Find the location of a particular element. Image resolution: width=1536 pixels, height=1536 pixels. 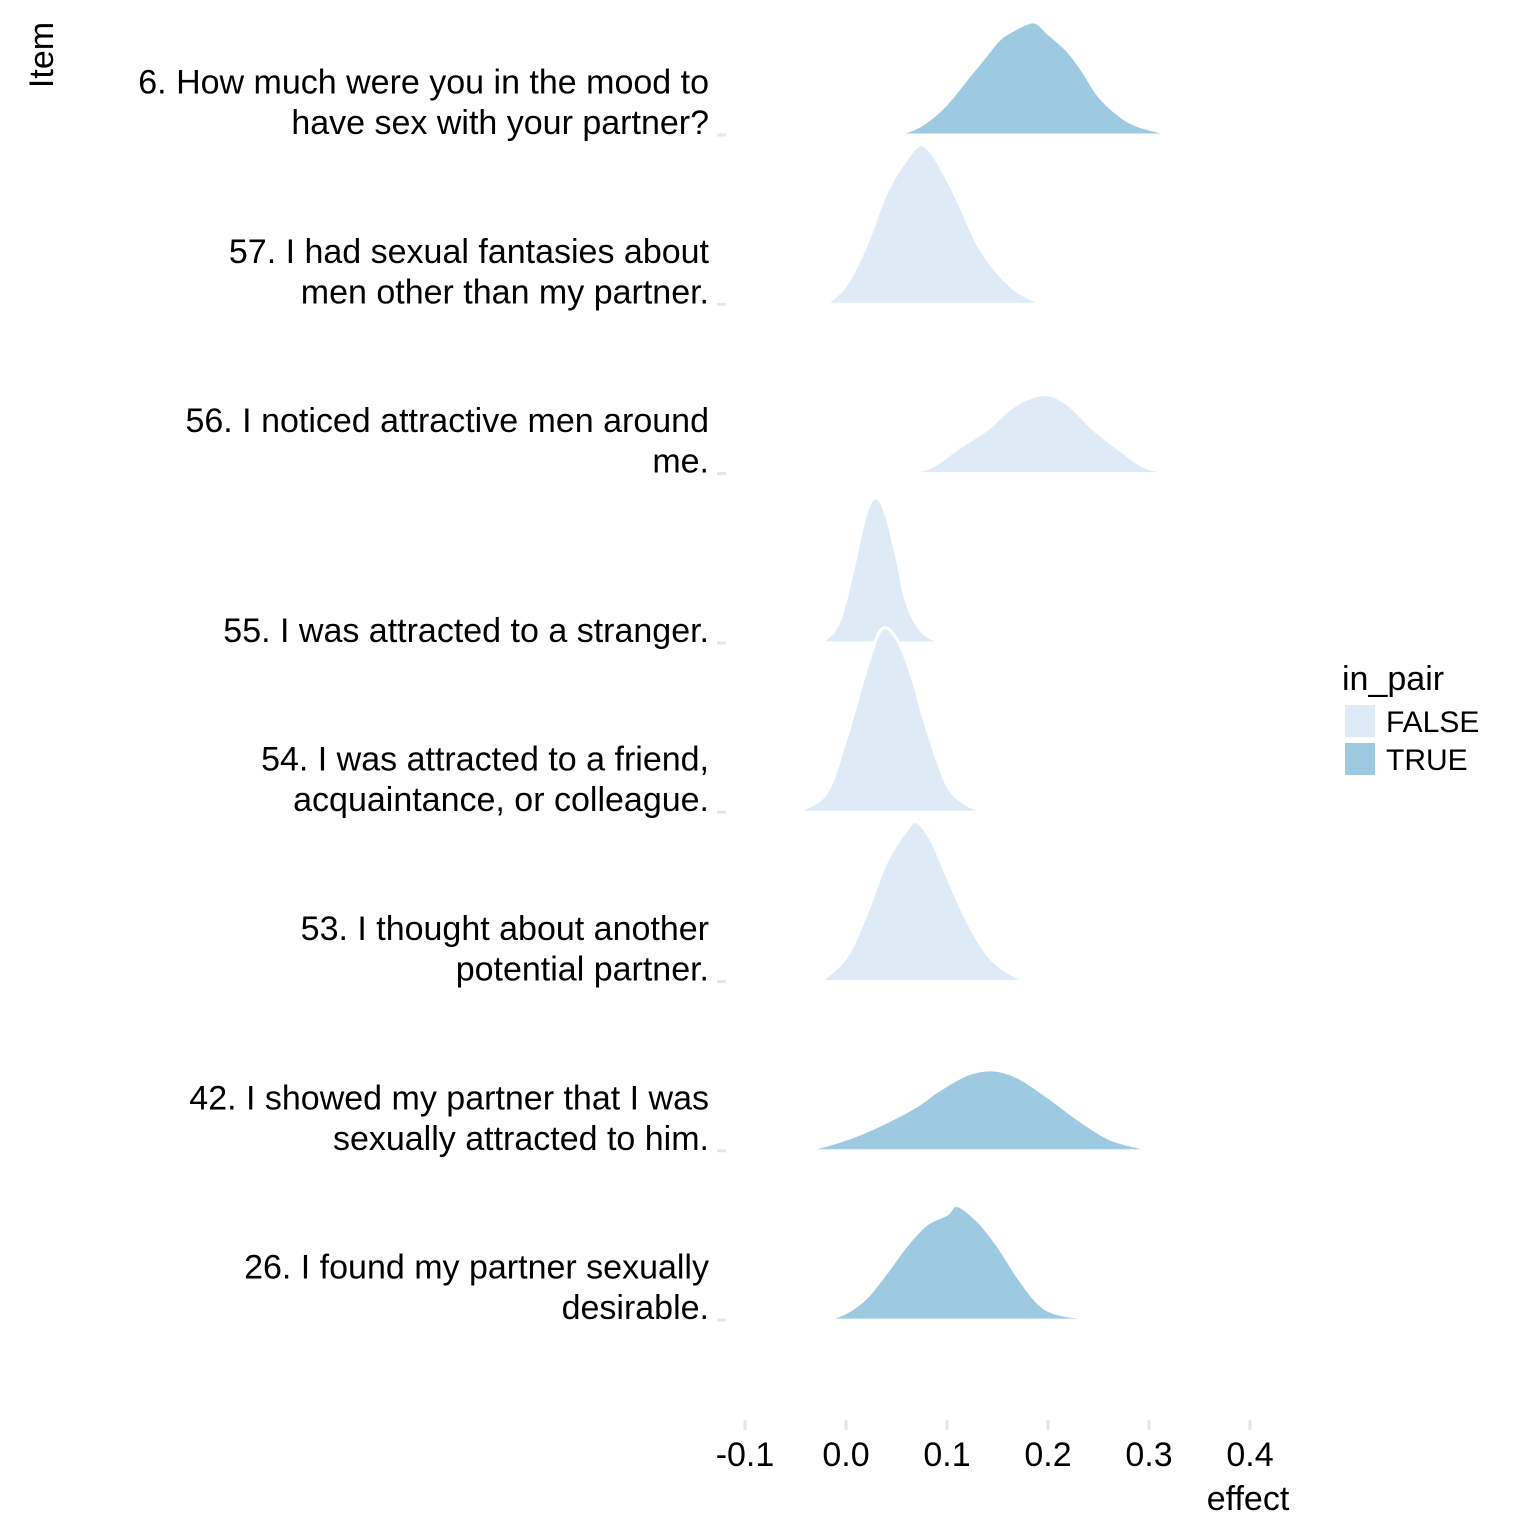

y-tick-label: have sex with your partner? is located at coordinates (500, 123).